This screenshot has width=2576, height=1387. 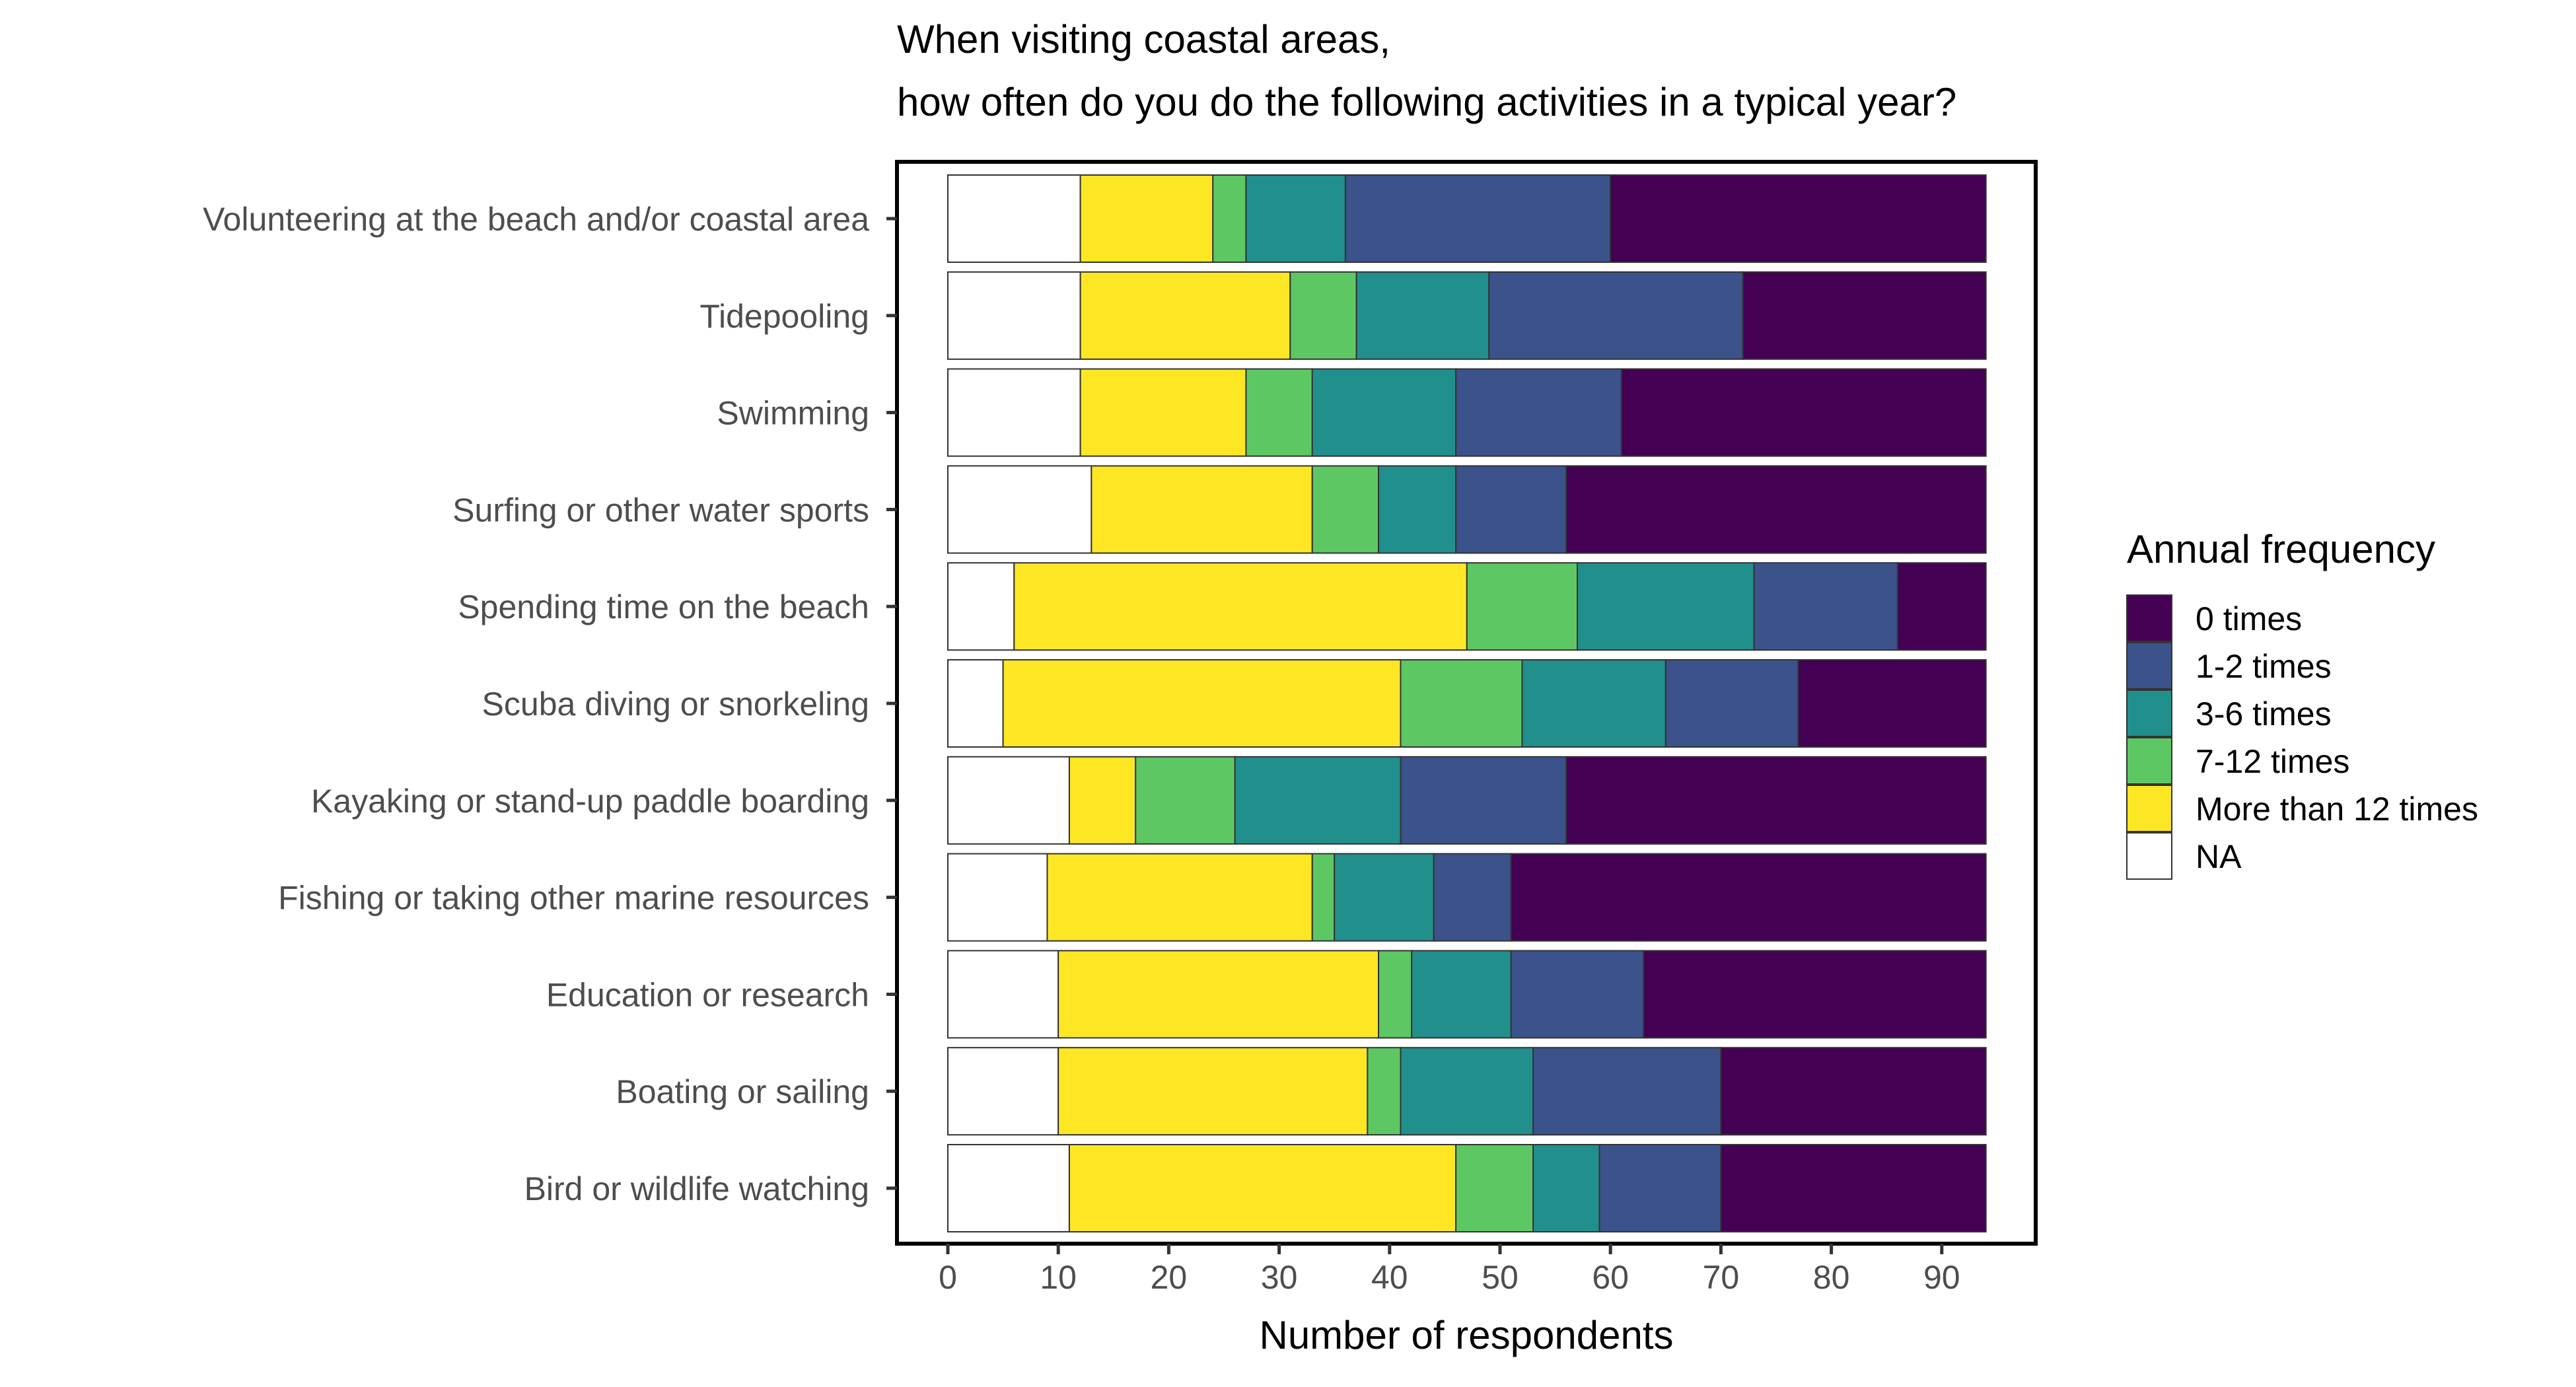 I want to click on legend-label: 7-12 times, so click(x=2272, y=761).